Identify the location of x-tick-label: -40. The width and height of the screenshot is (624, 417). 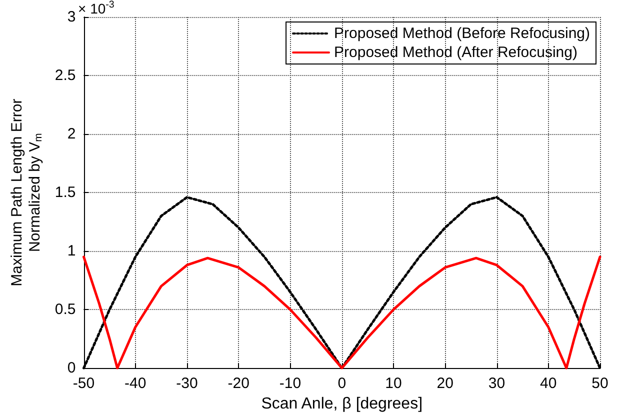
(135, 383).